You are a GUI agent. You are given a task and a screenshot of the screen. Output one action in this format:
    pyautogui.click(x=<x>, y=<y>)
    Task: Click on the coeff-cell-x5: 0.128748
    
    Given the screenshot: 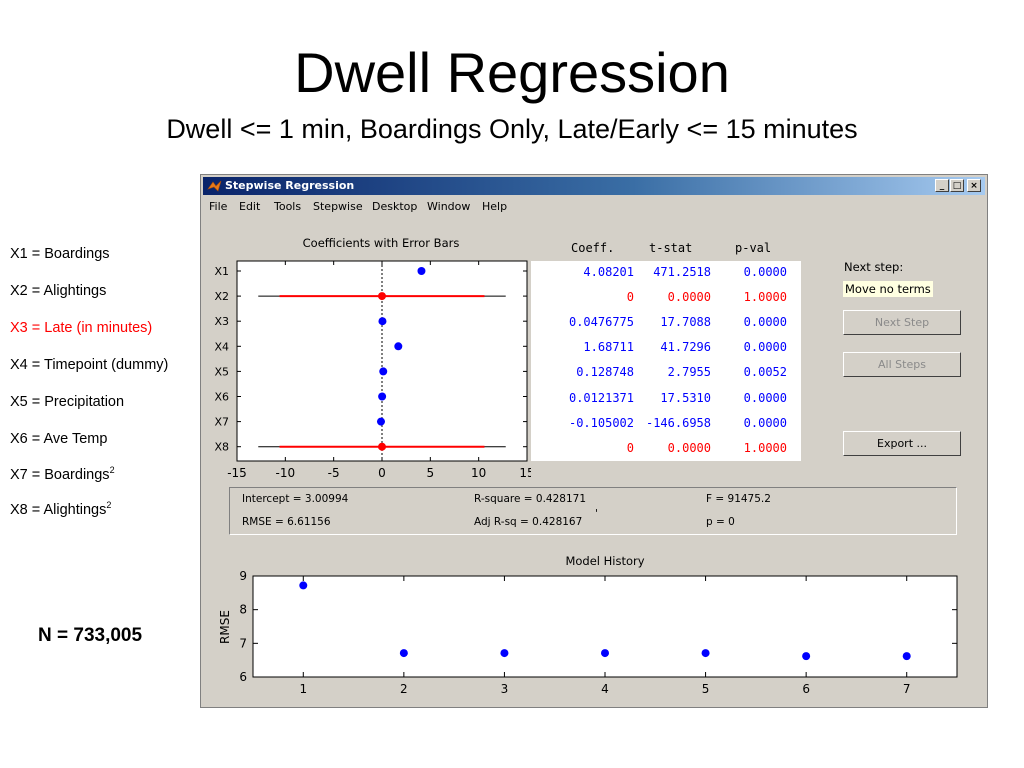 What is the action you would take?
    pyautogui.click(x=605, y=372)
    